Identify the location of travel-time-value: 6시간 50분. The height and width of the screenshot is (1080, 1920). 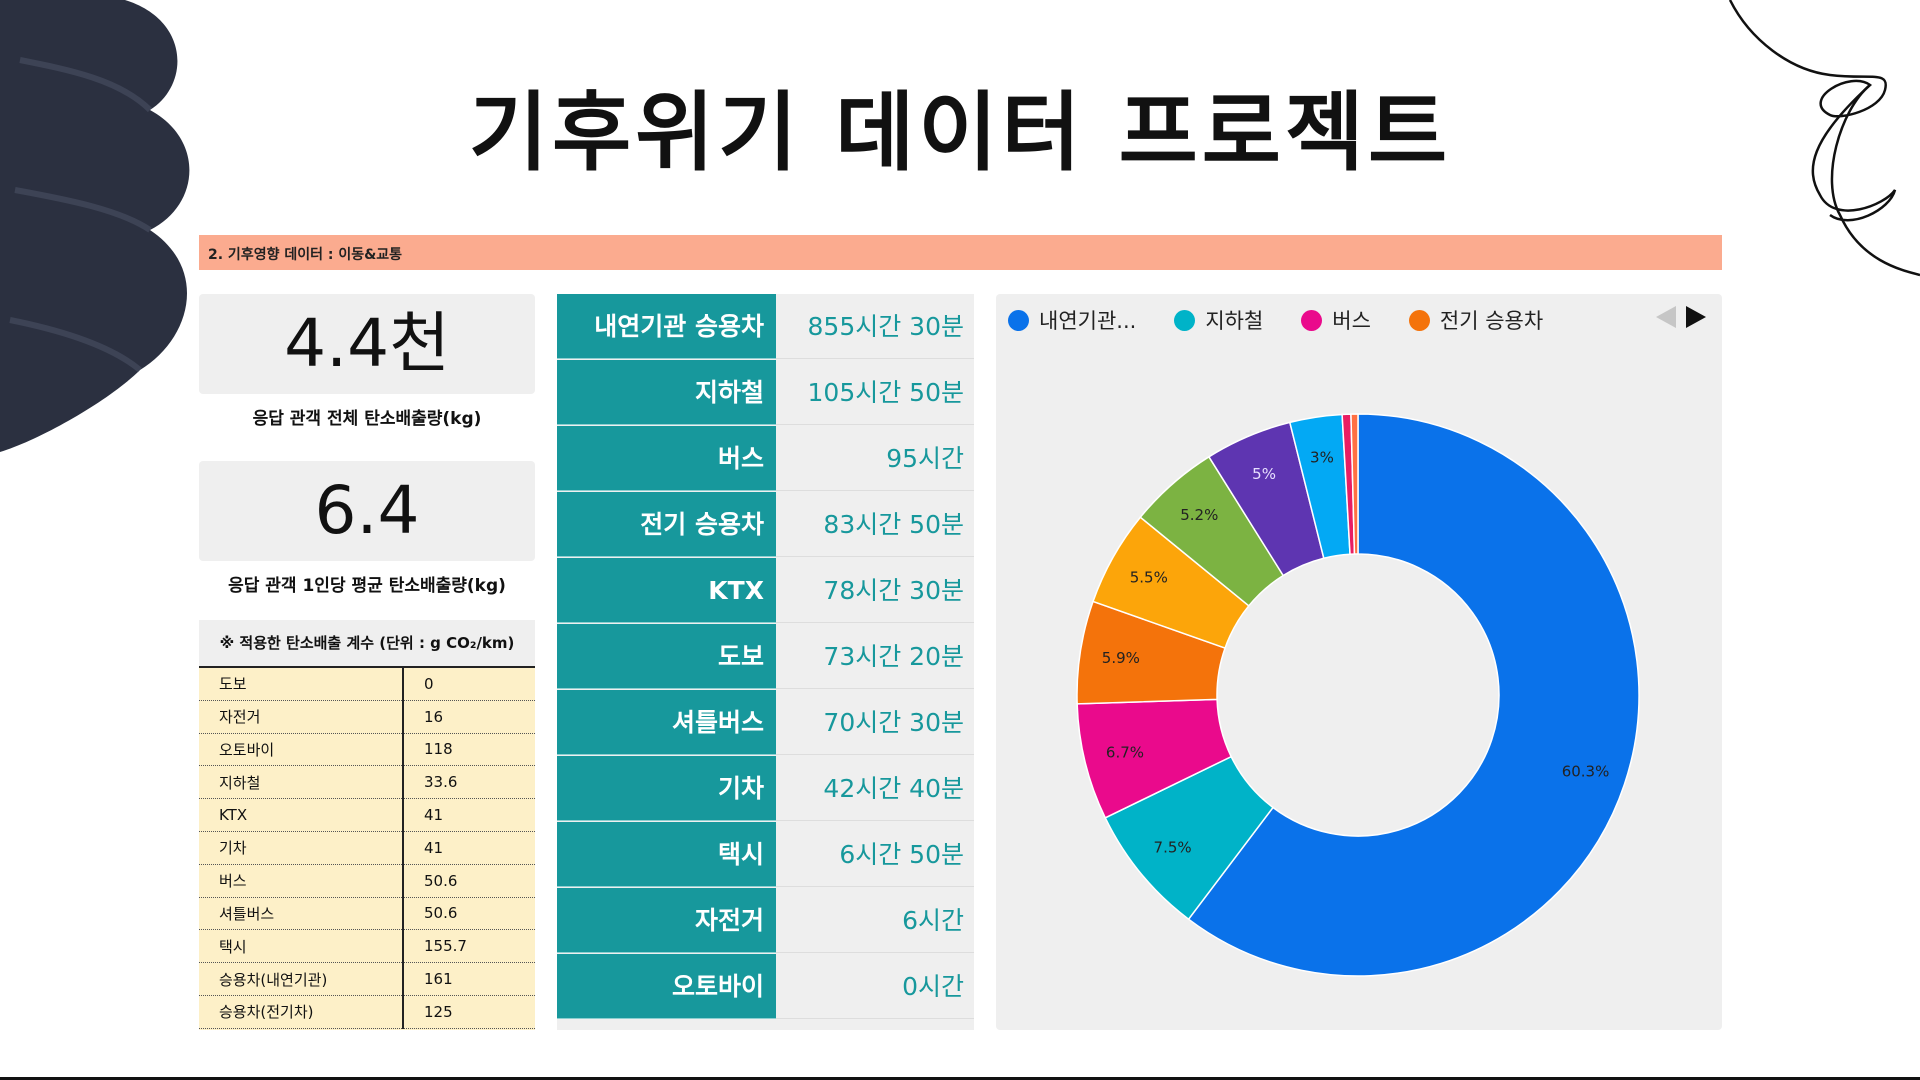
(875, 854).